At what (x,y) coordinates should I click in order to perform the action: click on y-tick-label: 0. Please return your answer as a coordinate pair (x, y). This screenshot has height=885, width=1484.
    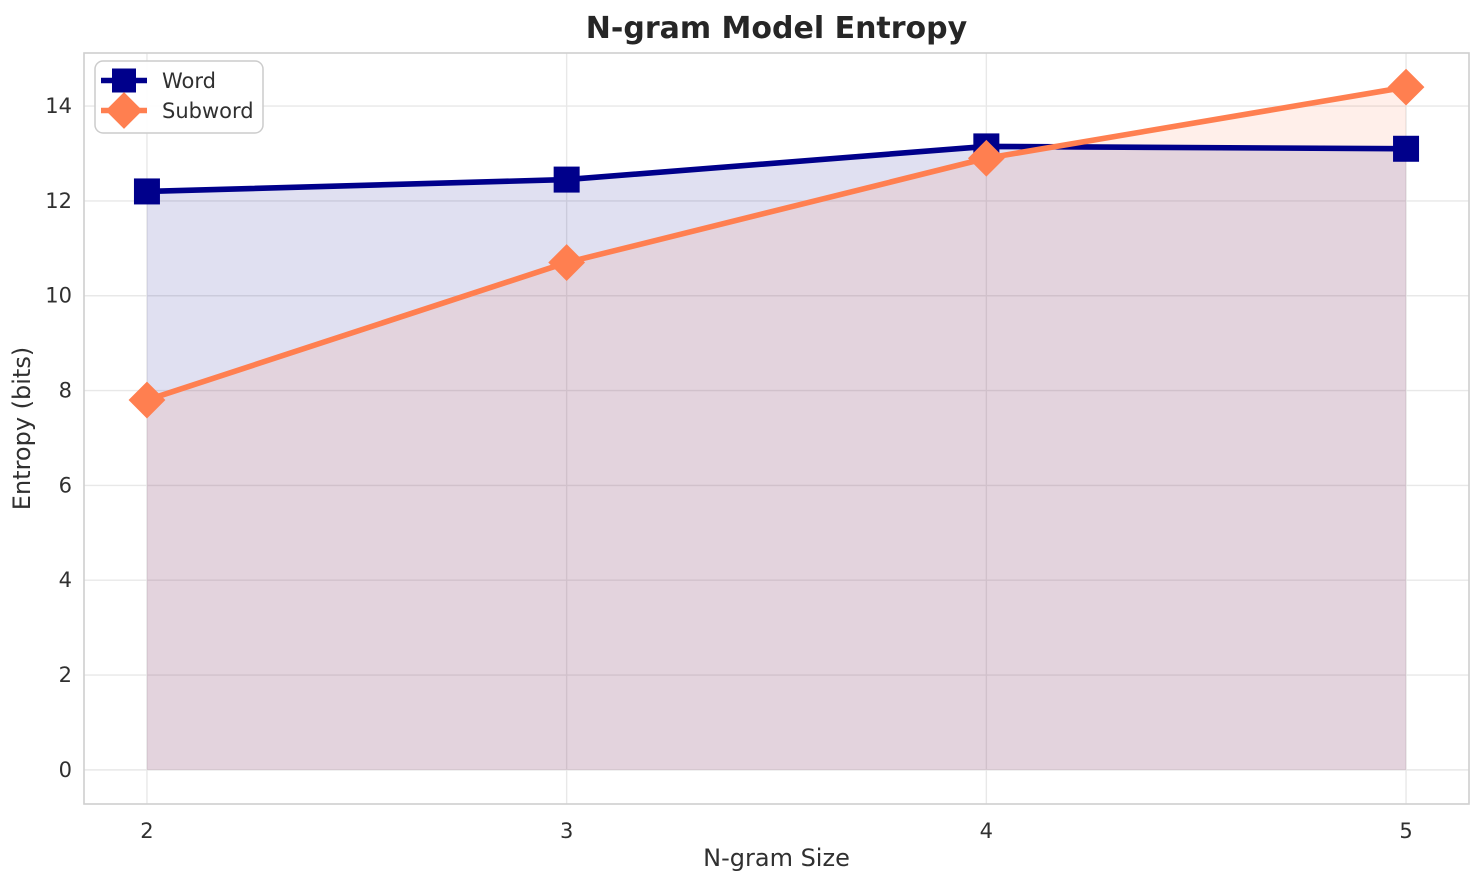
    Looking at the image, I should click on (65, 770).